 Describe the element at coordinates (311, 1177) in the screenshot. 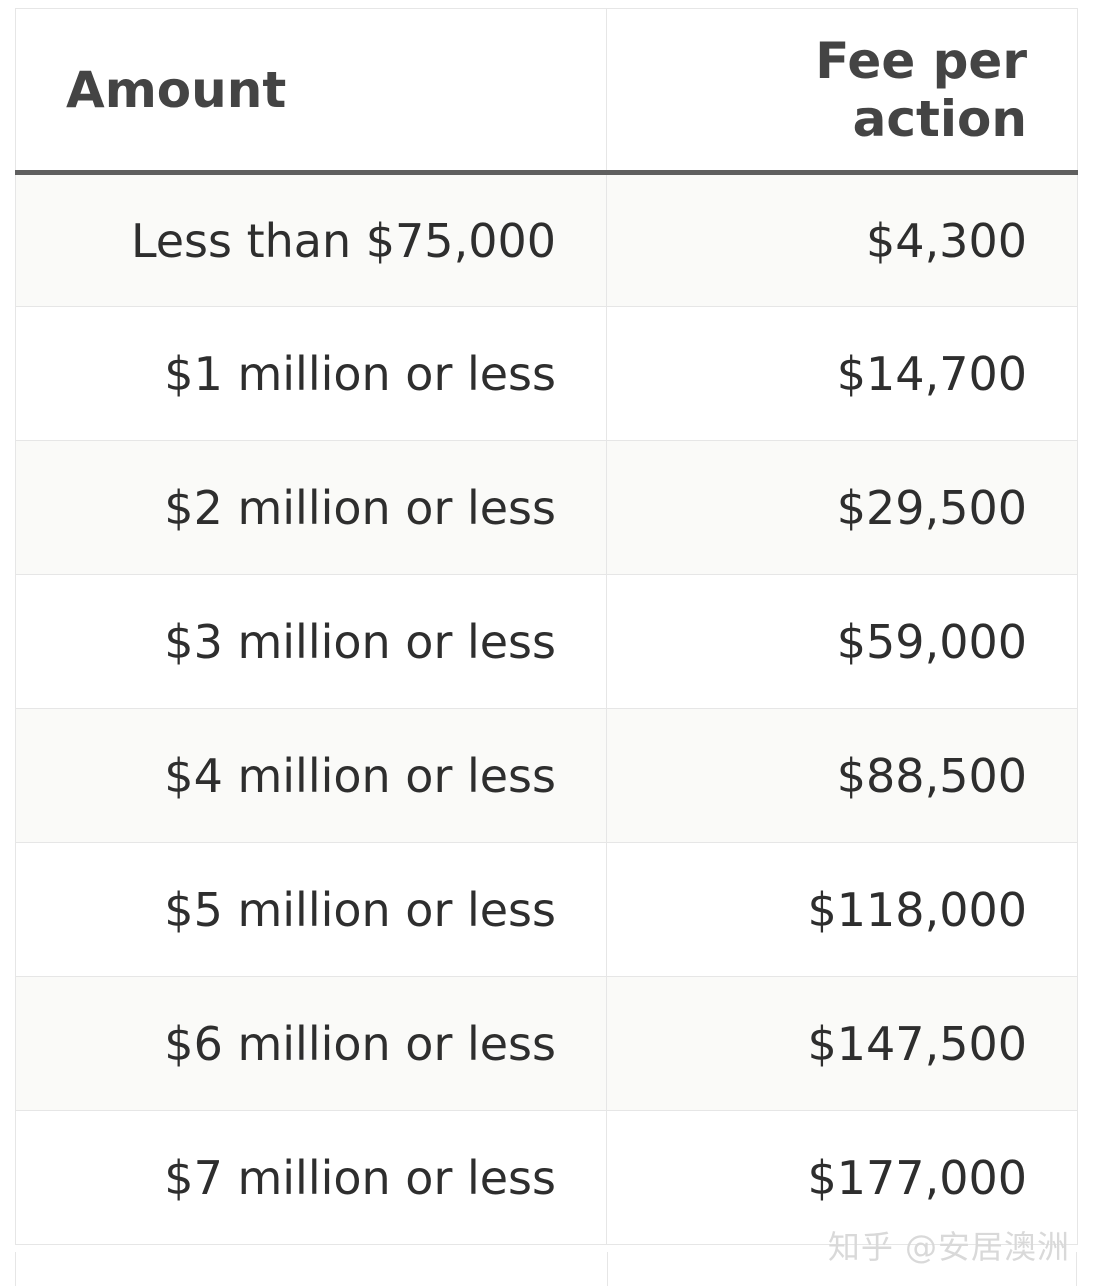

I see `amount-cell: $7 million or less` at that location.